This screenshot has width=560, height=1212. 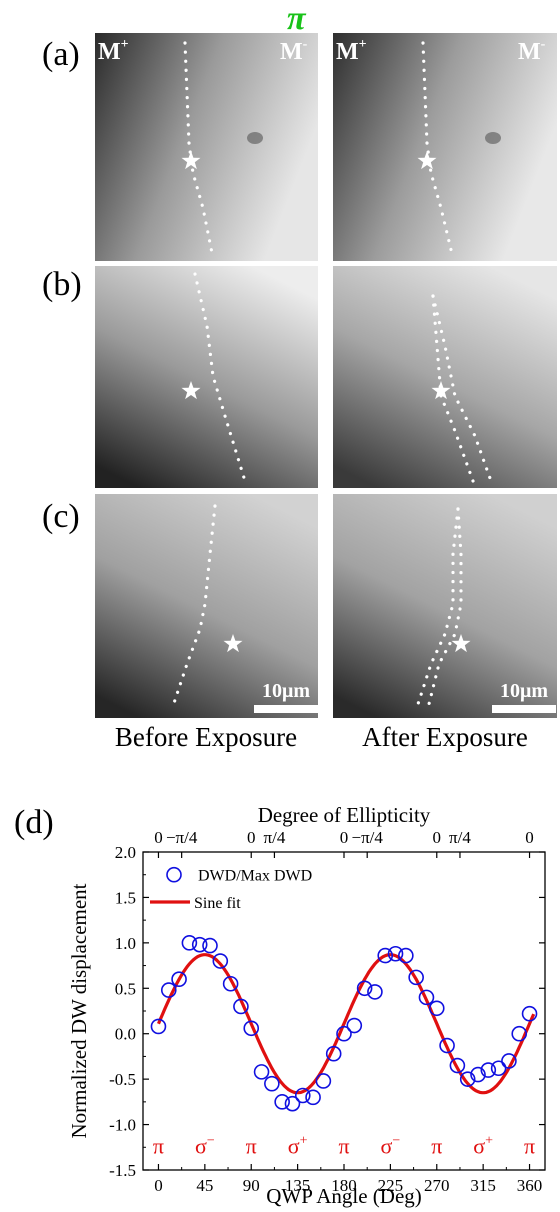 I want to click on y-tick-label: 0.5, so click(x=125, y=988).